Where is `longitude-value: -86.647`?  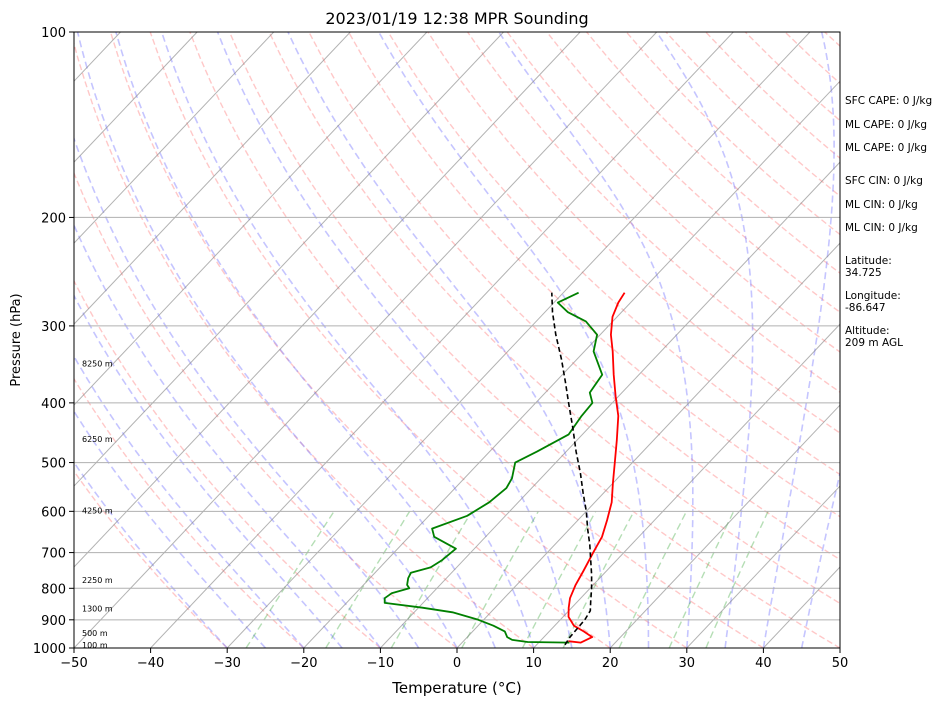
longitude-value: -86.647 is located at coordinates (865, 308).